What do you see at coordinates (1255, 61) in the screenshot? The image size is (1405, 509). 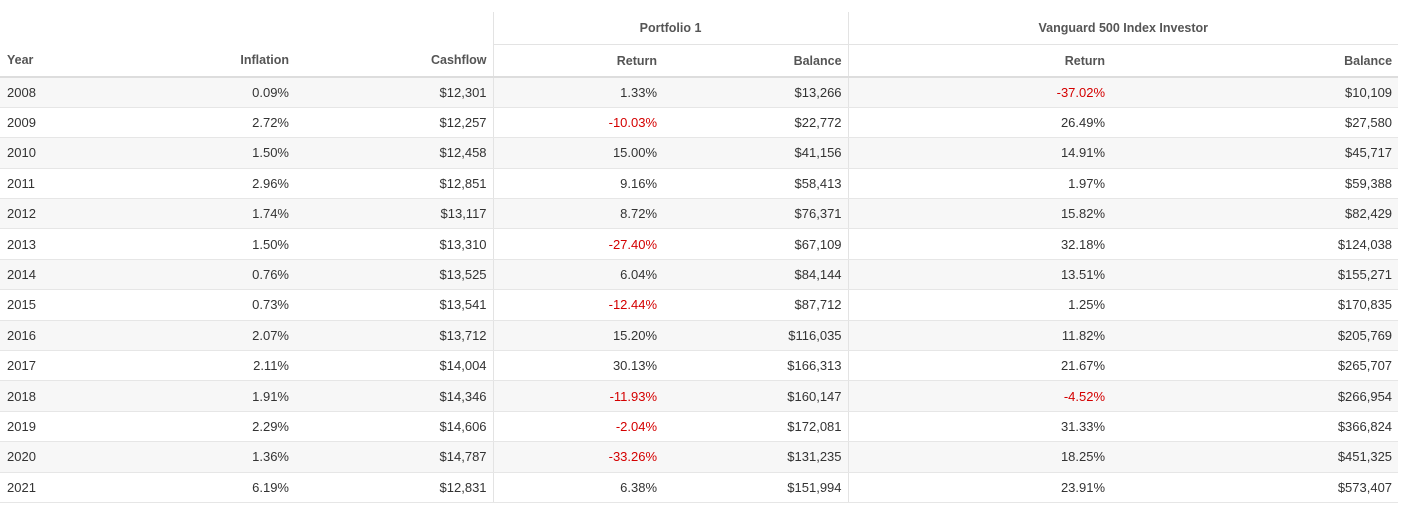 I see `column-header: Balance` at bounding box center [1255, 61].